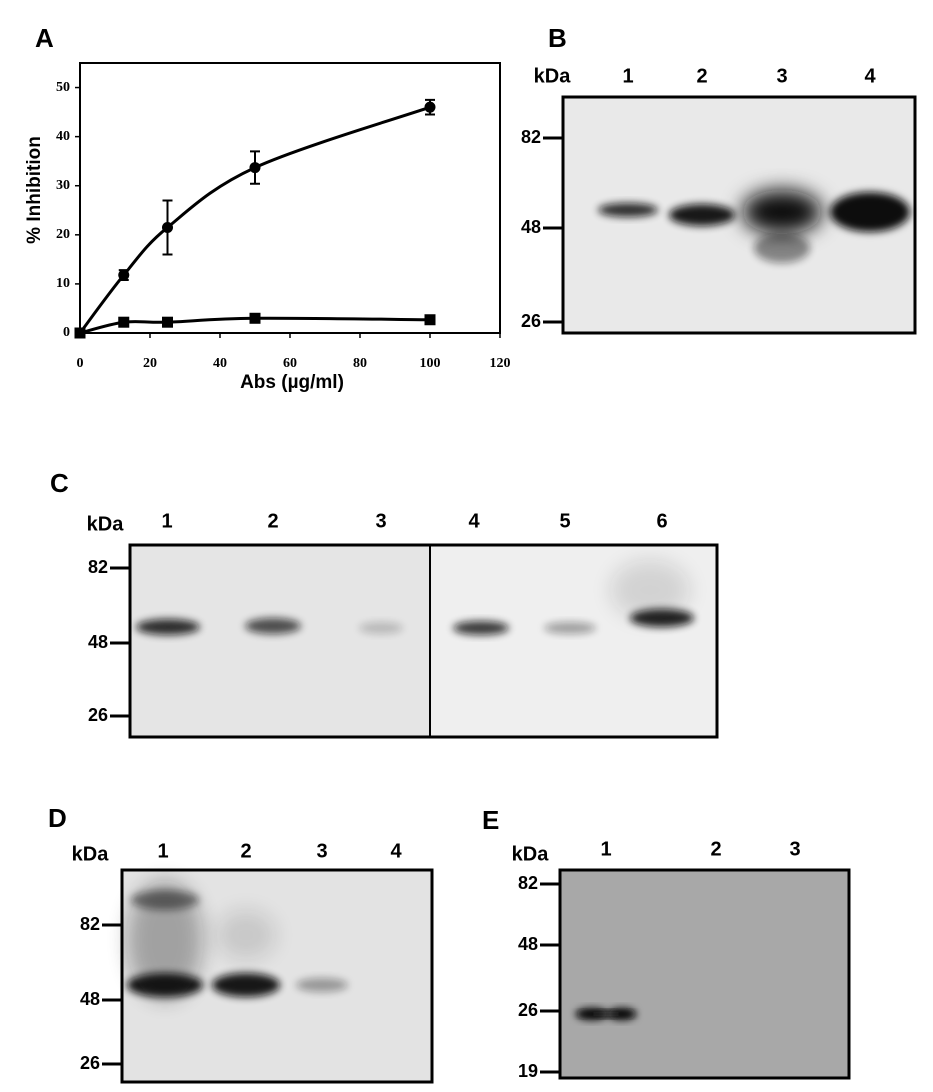 The image size is (933, 1092). What do you see at coordinates (34, 190) in the screenshot?
I see `y-axis-label: % Inhibition` at bounding box center [34, 190].